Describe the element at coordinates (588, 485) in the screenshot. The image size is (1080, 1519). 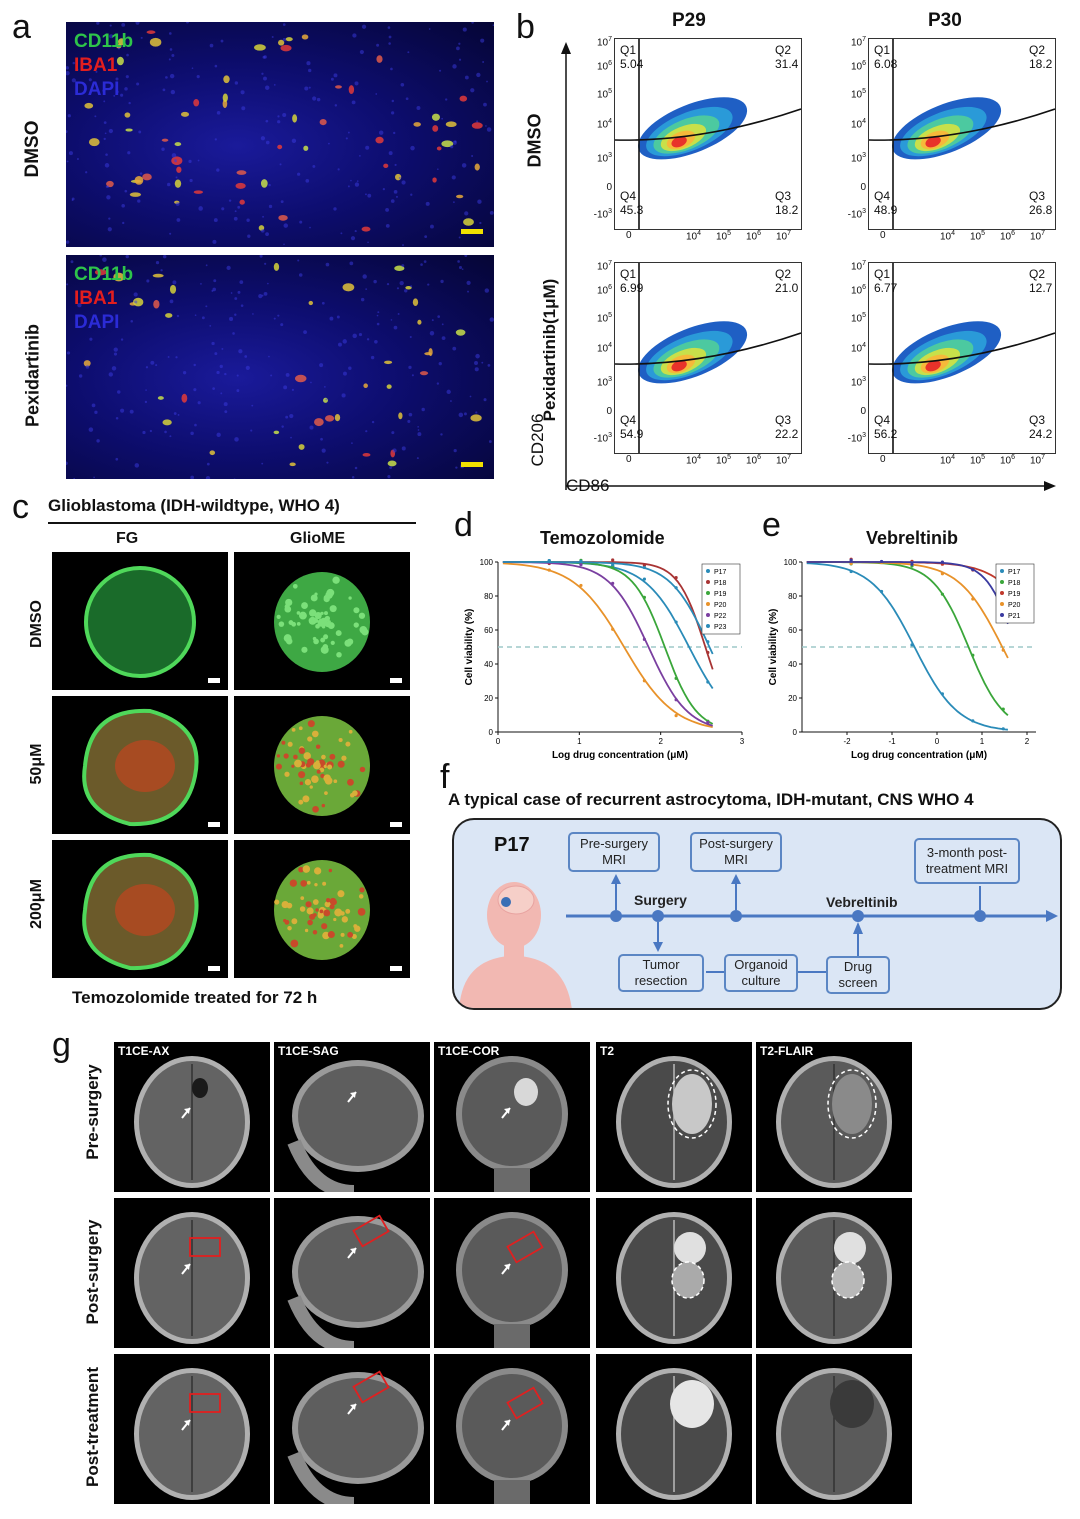
I see `x-axis-label-cd86: CD86` at that location.